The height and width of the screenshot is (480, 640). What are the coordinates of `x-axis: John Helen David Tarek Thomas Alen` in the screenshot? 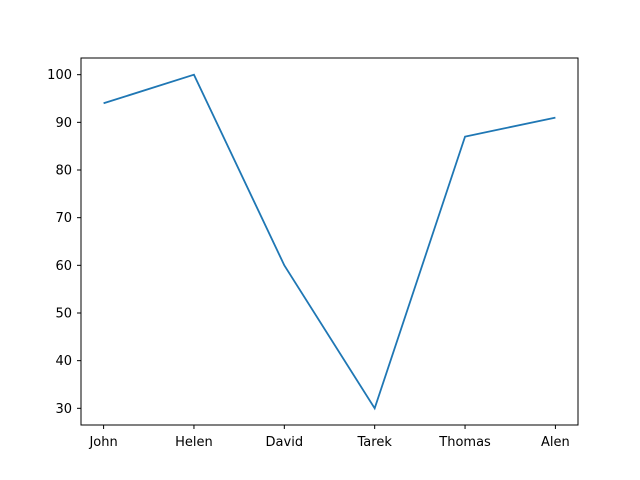 It's located at (329, 437).